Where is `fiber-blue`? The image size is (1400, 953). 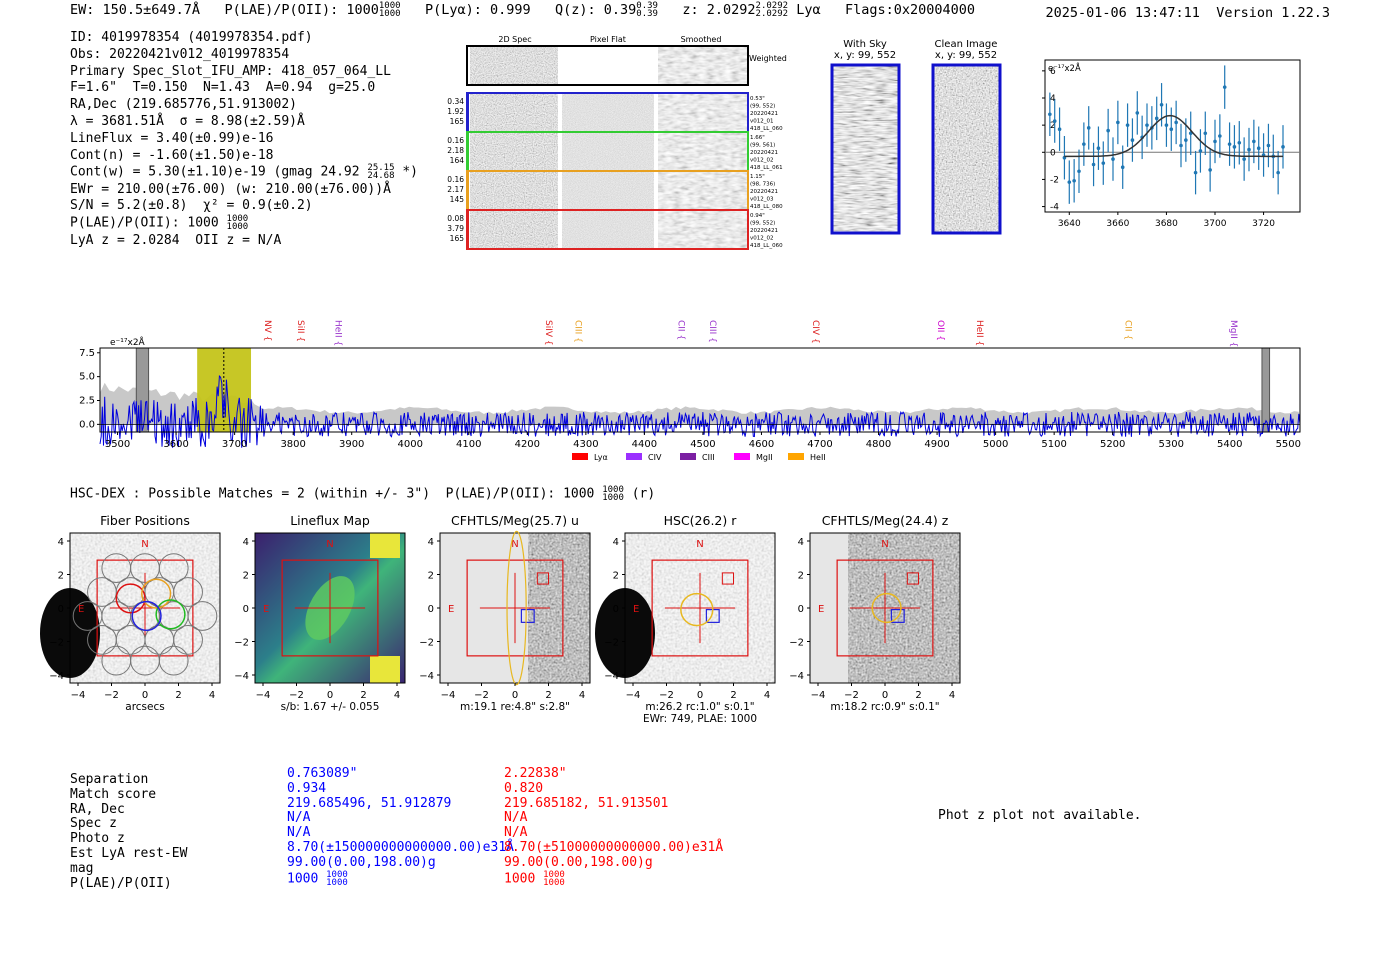
fiber-blue is located at coordinates (146, 616).